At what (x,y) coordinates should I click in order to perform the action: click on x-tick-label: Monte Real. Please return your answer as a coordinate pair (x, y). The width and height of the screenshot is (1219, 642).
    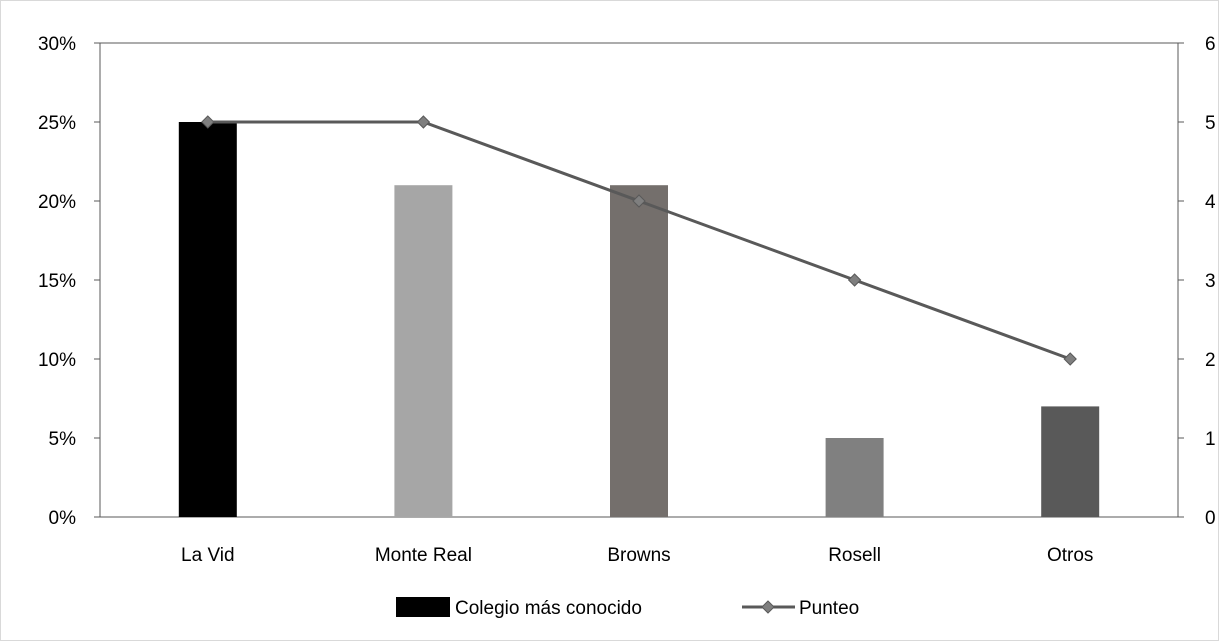
    Looking at the image, I should click on (423, 555).